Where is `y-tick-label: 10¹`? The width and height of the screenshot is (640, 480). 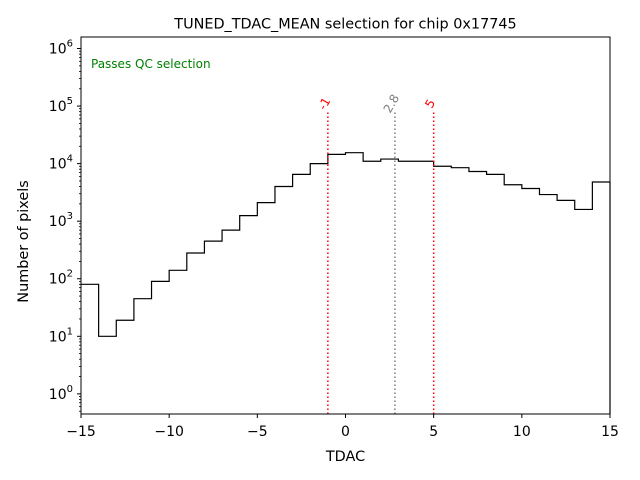
y-tick-label: 10¹ is located at coordinates (61, 335).